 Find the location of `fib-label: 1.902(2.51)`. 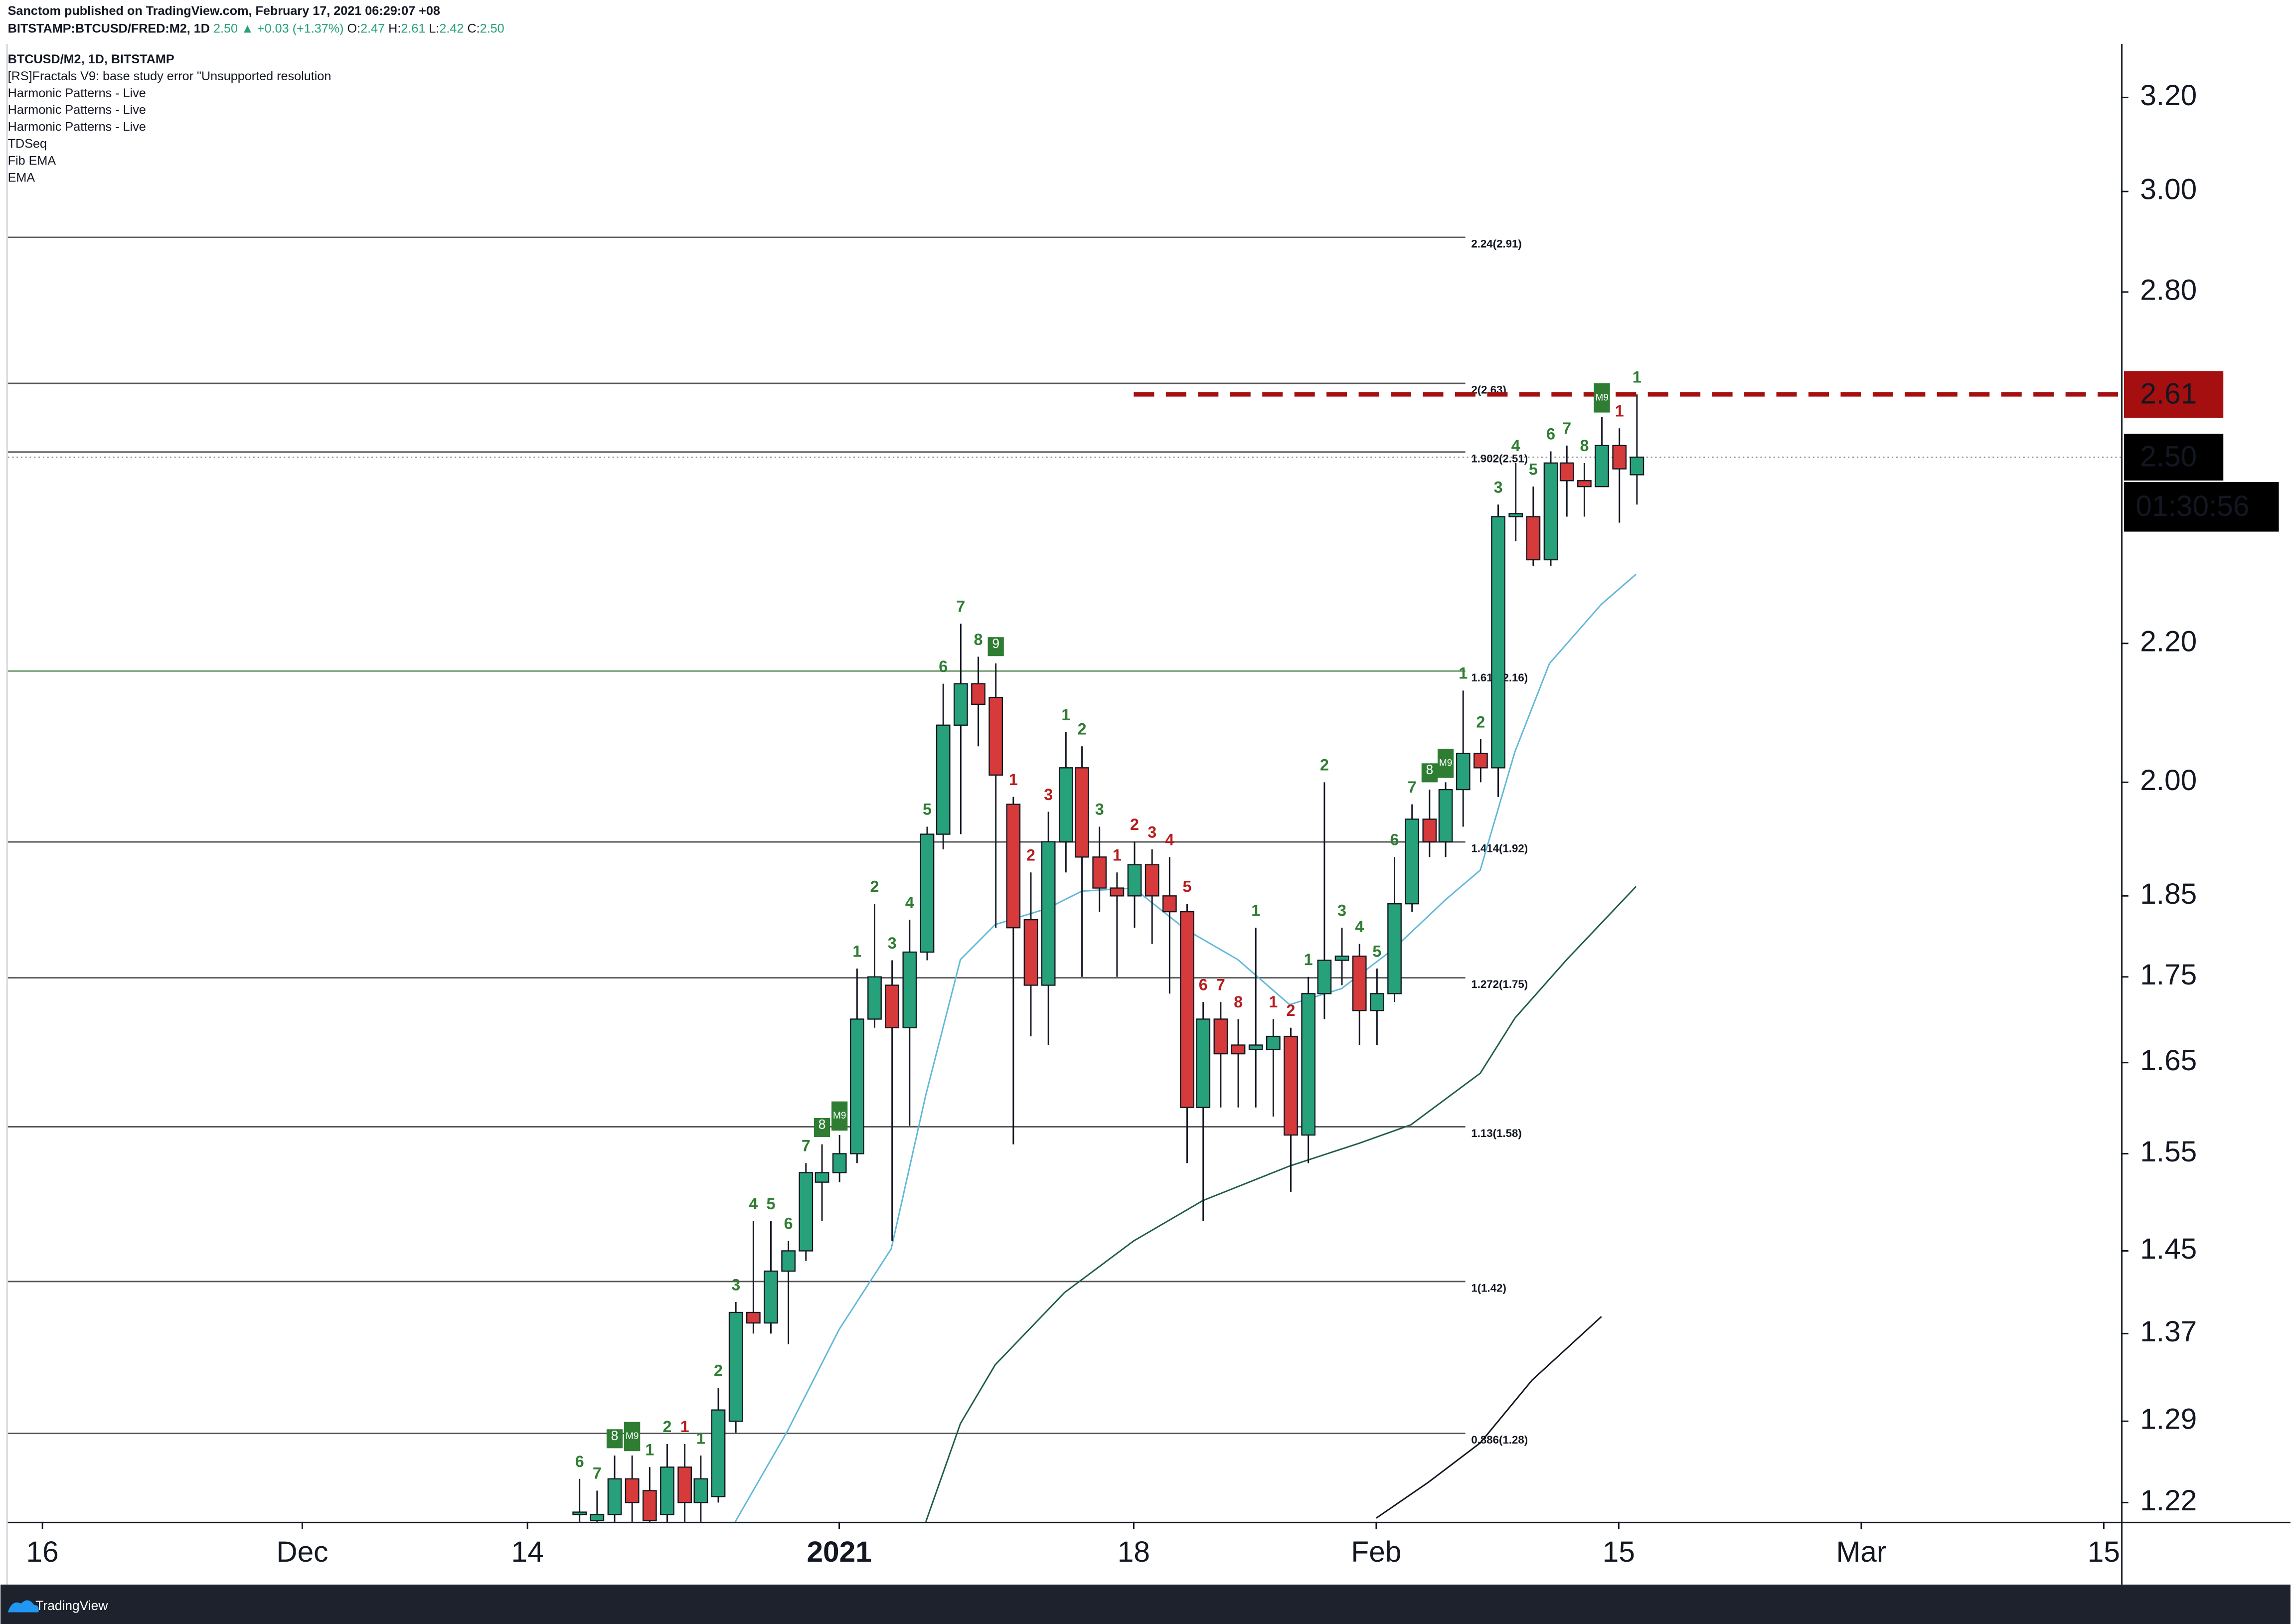

fib-label: 1.902(2.51) is located at coordinates (1499, 459).